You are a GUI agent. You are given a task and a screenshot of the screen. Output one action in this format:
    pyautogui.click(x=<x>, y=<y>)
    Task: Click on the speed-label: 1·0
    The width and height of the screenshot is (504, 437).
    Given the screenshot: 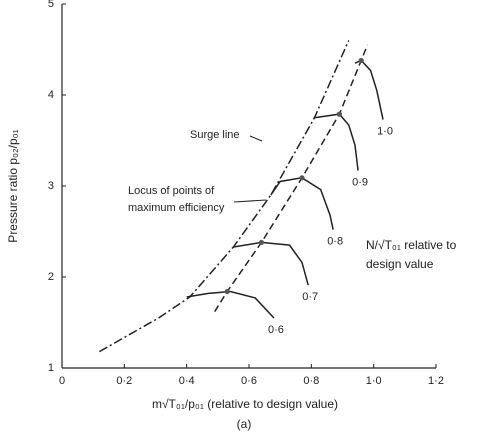 What is the action you would take?
    pyautogui.click(x=385, y=131)
    